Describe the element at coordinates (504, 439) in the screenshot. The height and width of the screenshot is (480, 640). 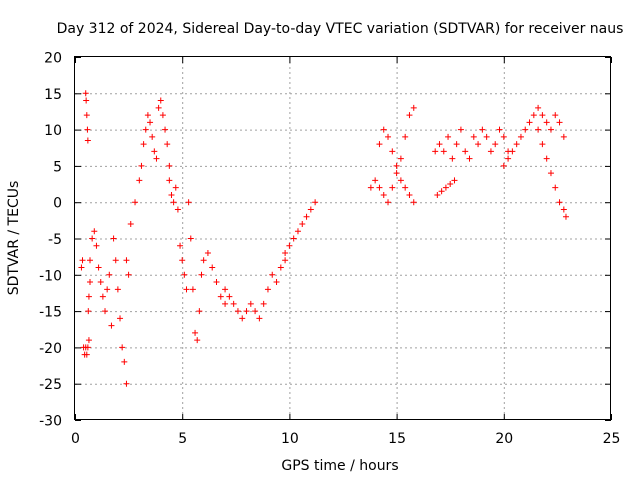
I see `x-tick-label: 20` at that location.